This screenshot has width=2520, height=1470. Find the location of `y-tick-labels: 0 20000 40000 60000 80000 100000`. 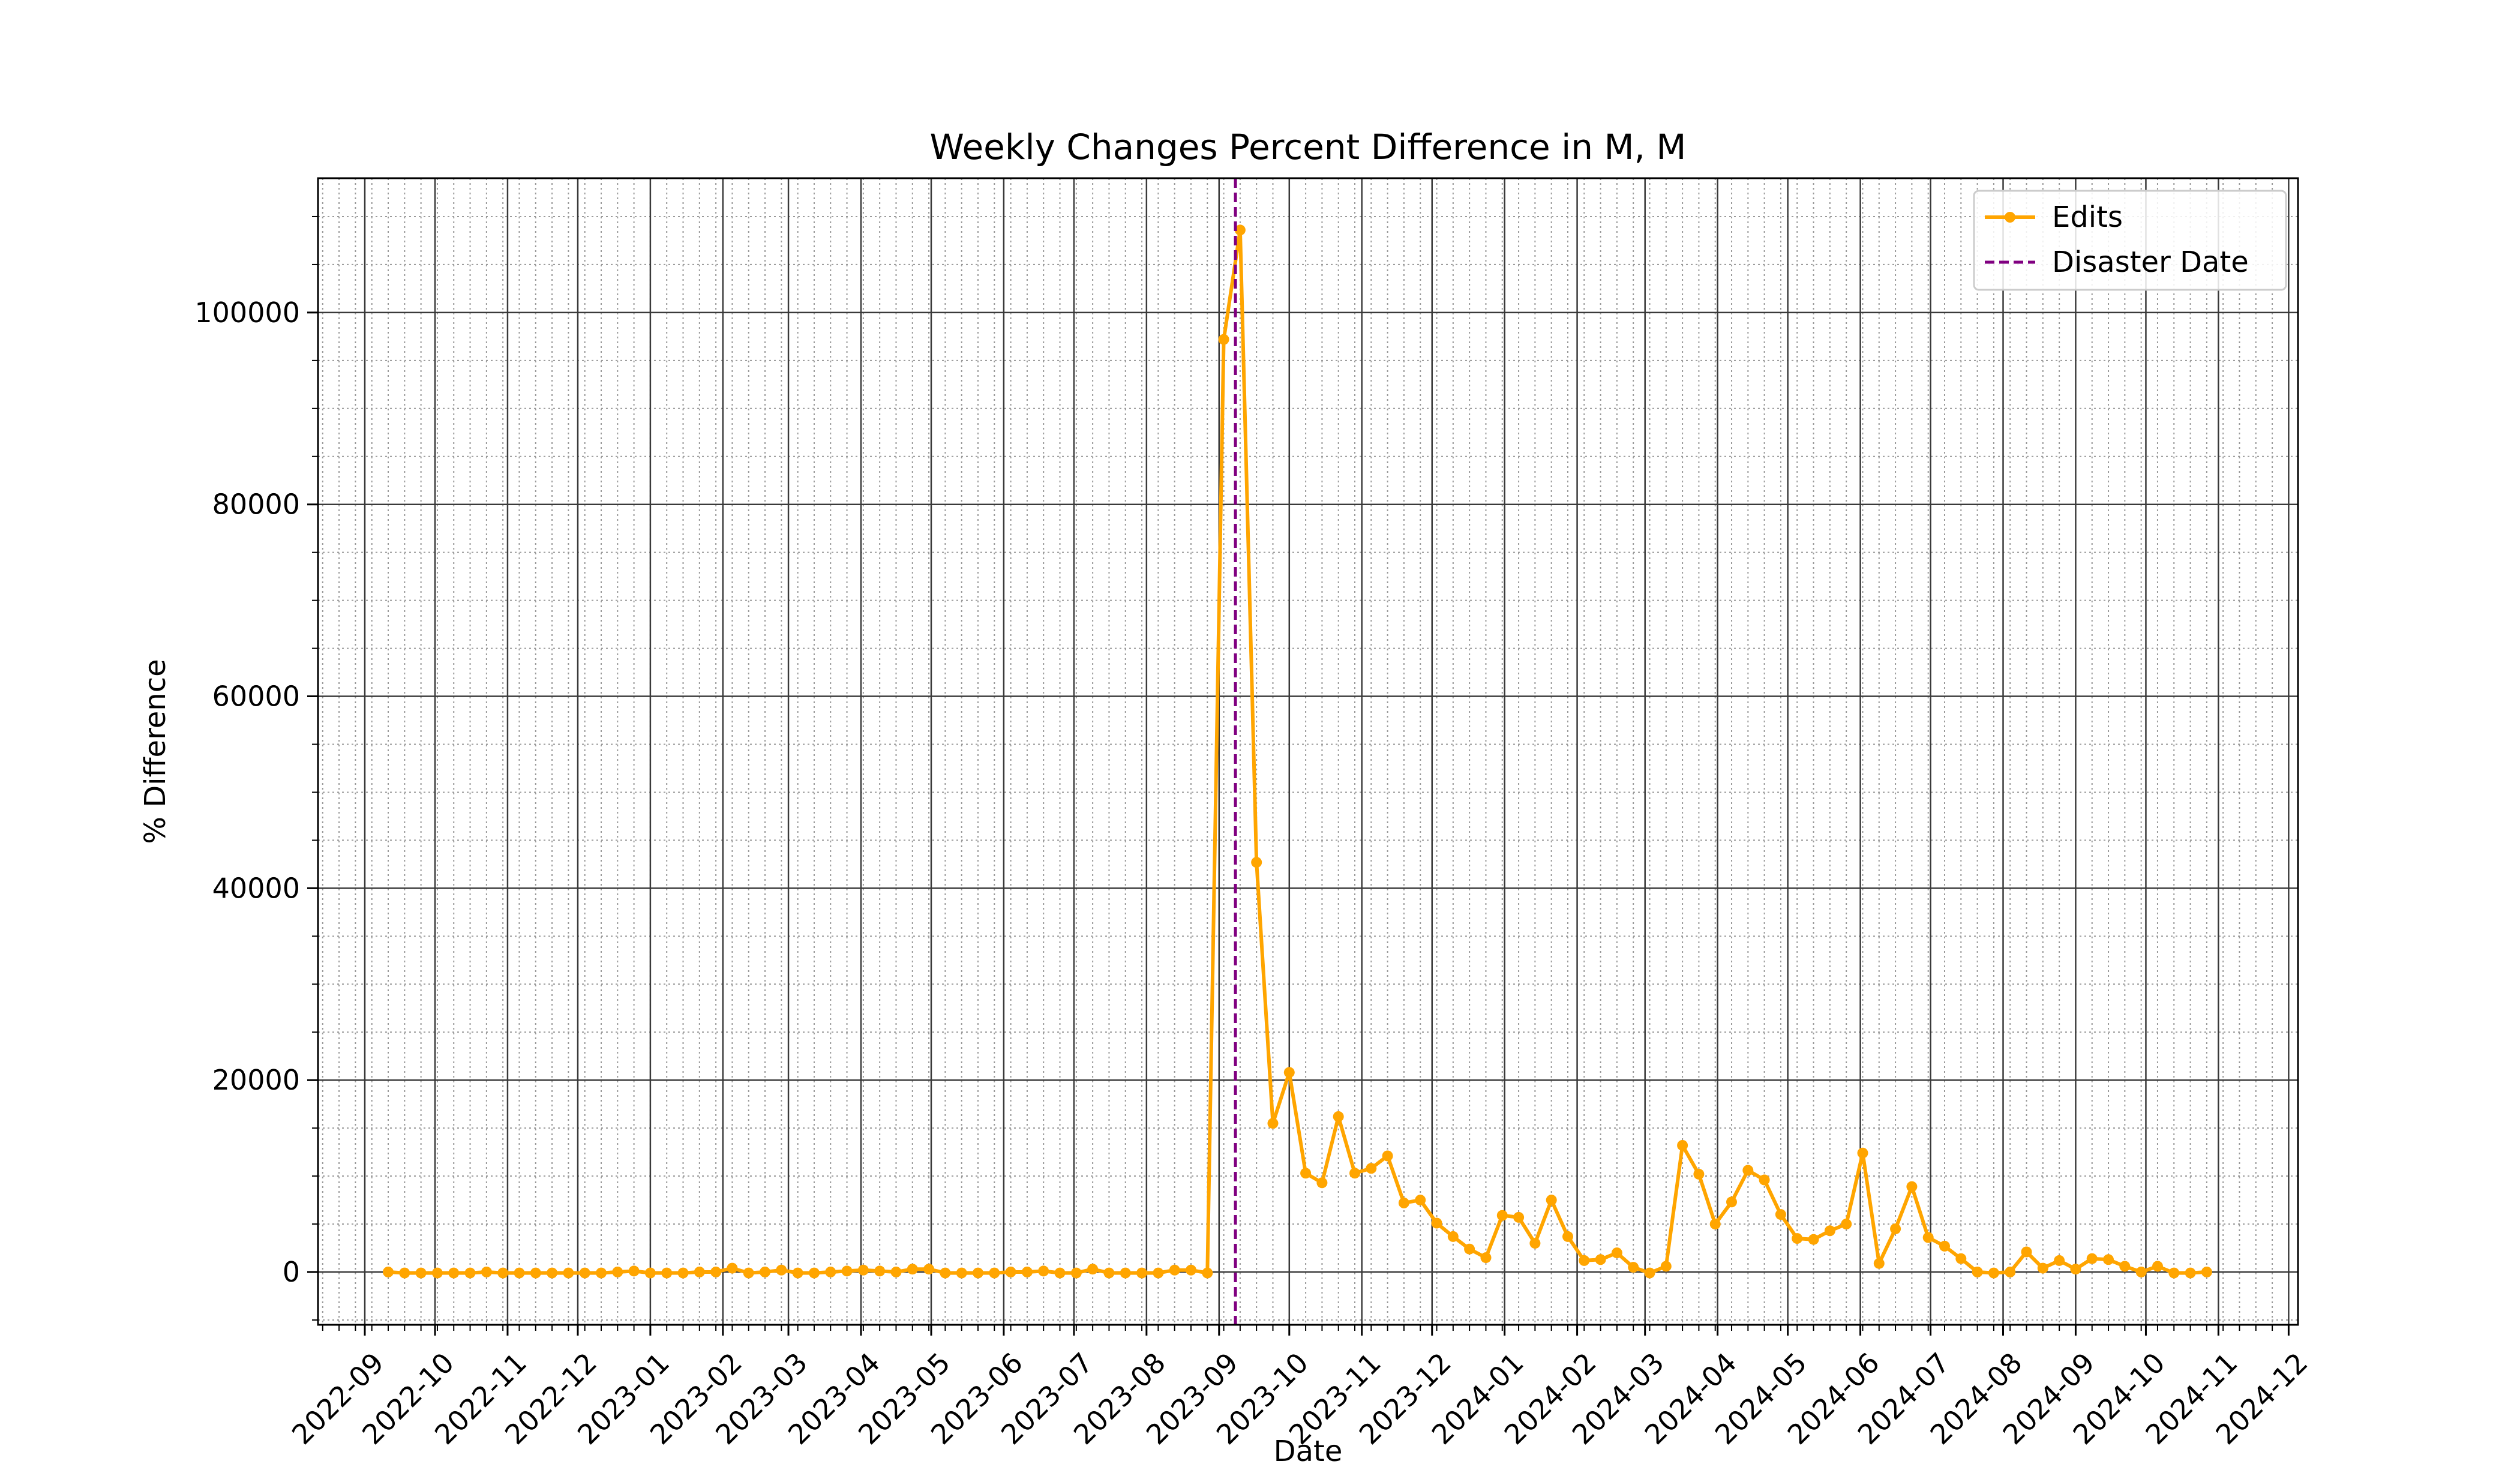

y-tick-labels: 0 20000 40000 60000 80000 100000 is located at coordinates (247, 792).